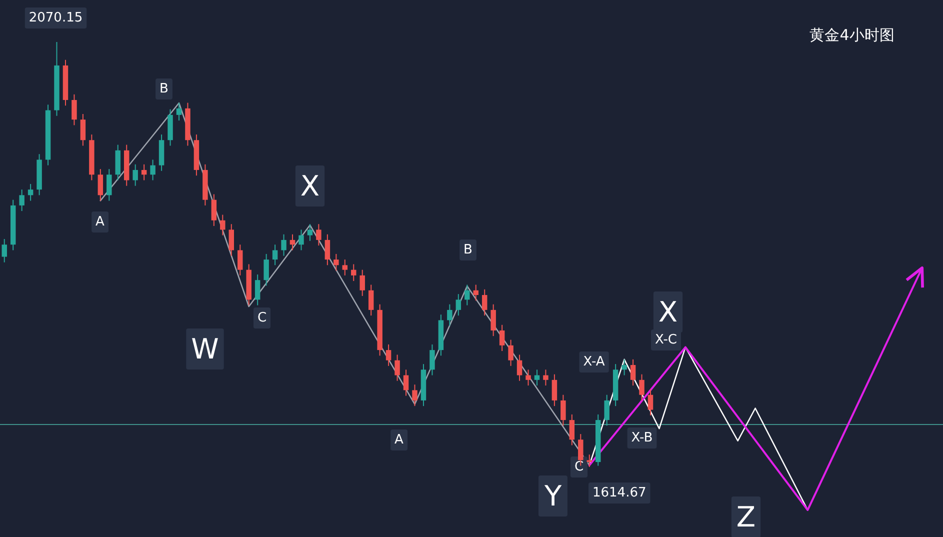 The height and width of the screenshot is (537, 943). I want to click on annotation: Z, so click(746, 517).